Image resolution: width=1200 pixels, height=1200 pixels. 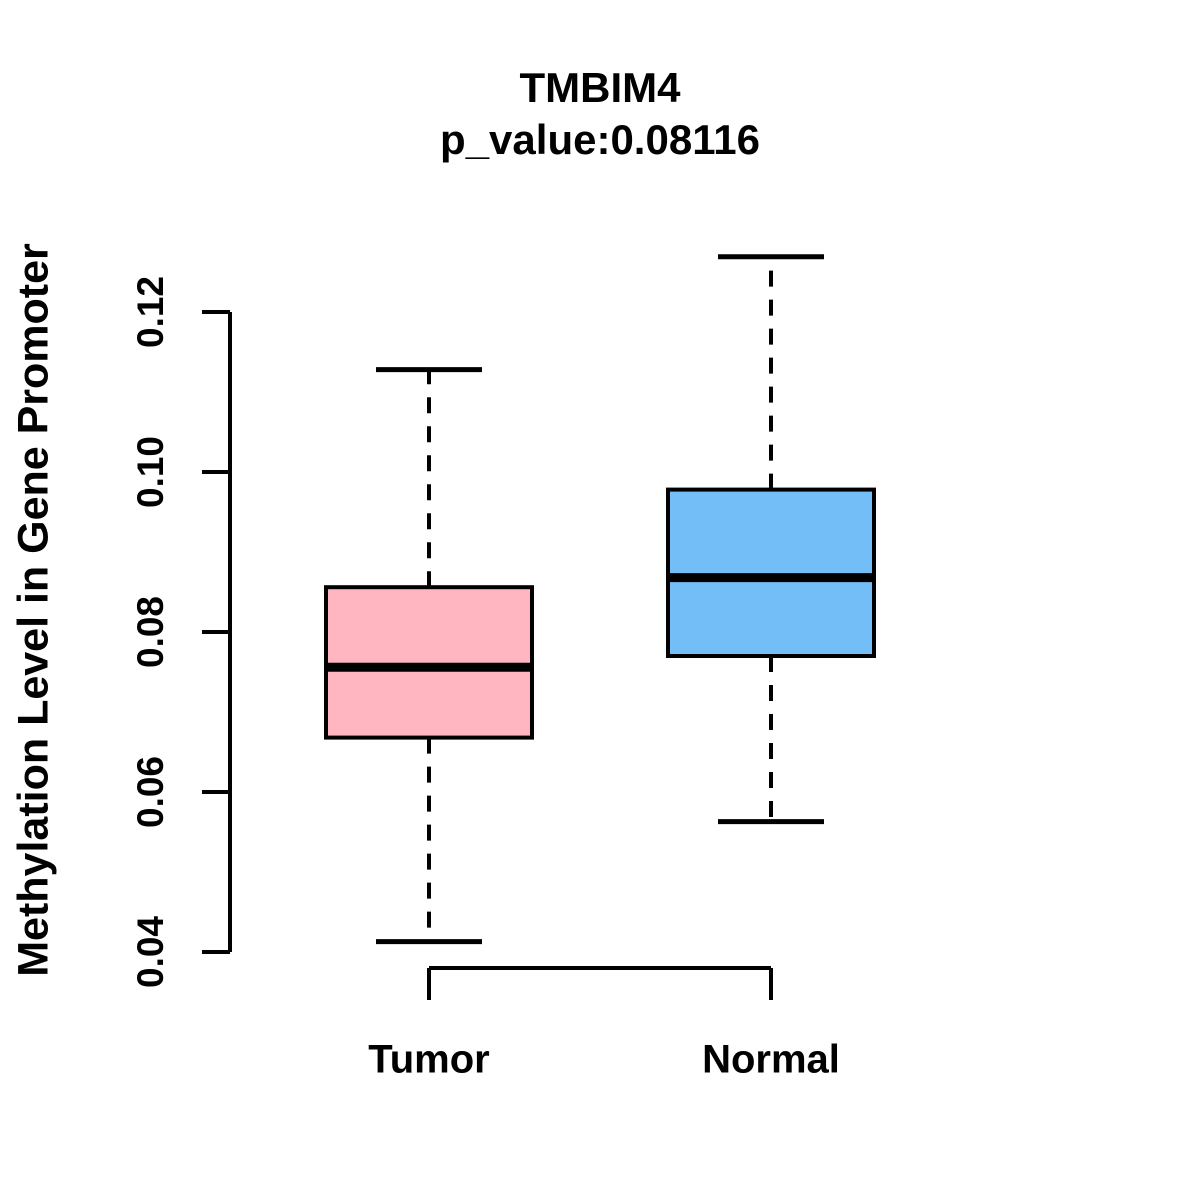 I want to click on y-tick-label: 0.06, so click(x=150, y=792).